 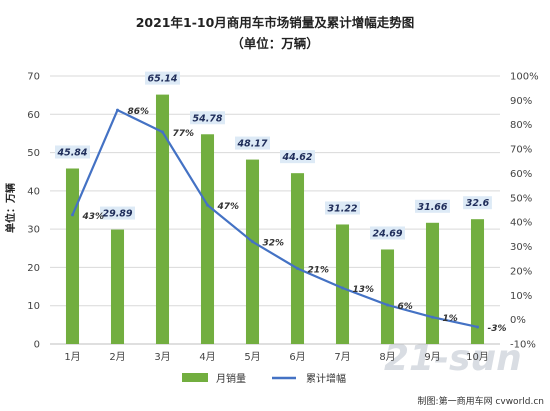 I want to click on left-axis: 0 10 20 30 40 50 60 70, so click(x=33, y=211).